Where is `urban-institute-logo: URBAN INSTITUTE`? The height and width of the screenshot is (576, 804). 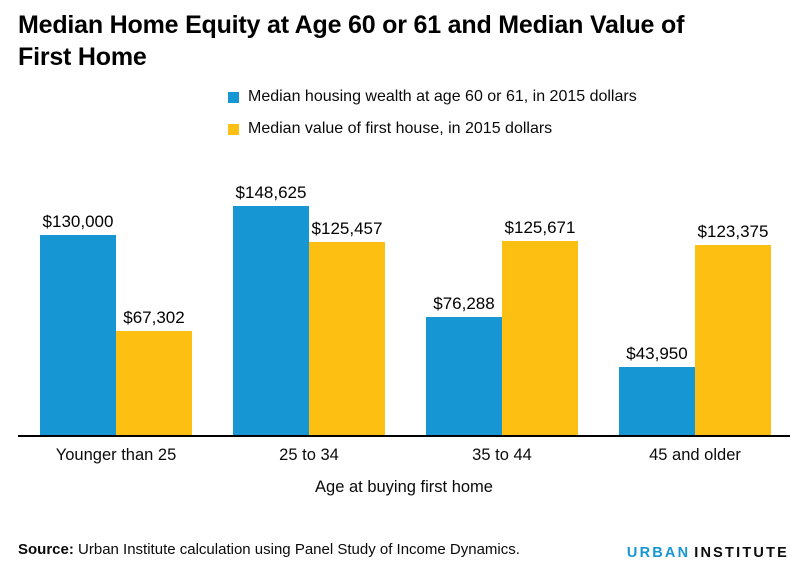
urban-institute-logo: URBAN INSTITUTE is located at coordinates (708, 553).